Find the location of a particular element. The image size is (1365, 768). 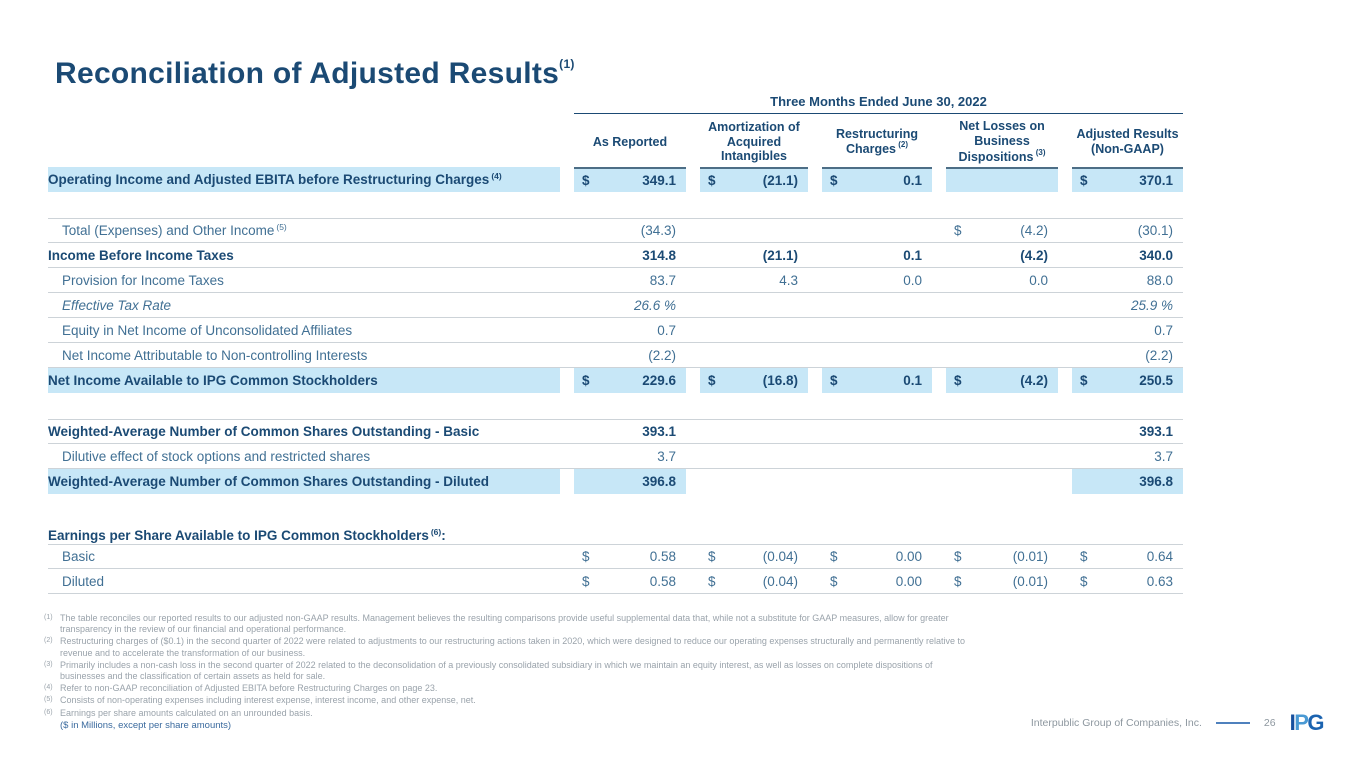

table-cell: $0.58 is located at coordinates (630, 556).